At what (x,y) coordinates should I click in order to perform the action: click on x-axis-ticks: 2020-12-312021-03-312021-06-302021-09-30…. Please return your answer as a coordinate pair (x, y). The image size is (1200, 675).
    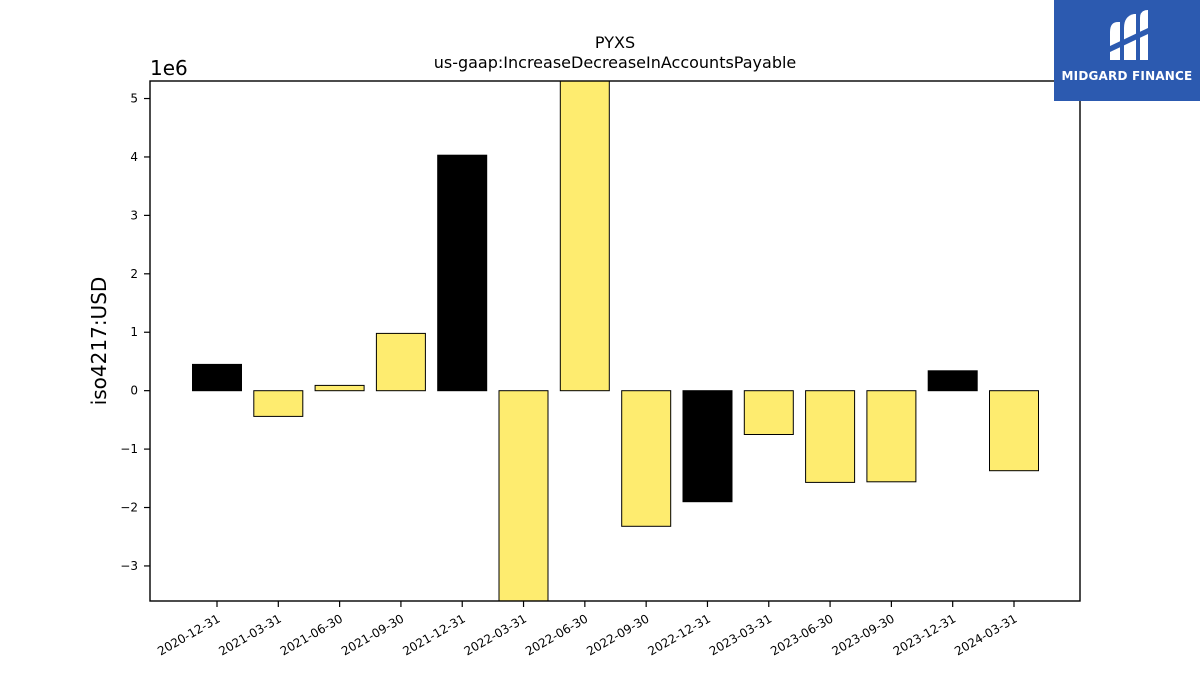
    Looking at the image, I should click on (587, 629).